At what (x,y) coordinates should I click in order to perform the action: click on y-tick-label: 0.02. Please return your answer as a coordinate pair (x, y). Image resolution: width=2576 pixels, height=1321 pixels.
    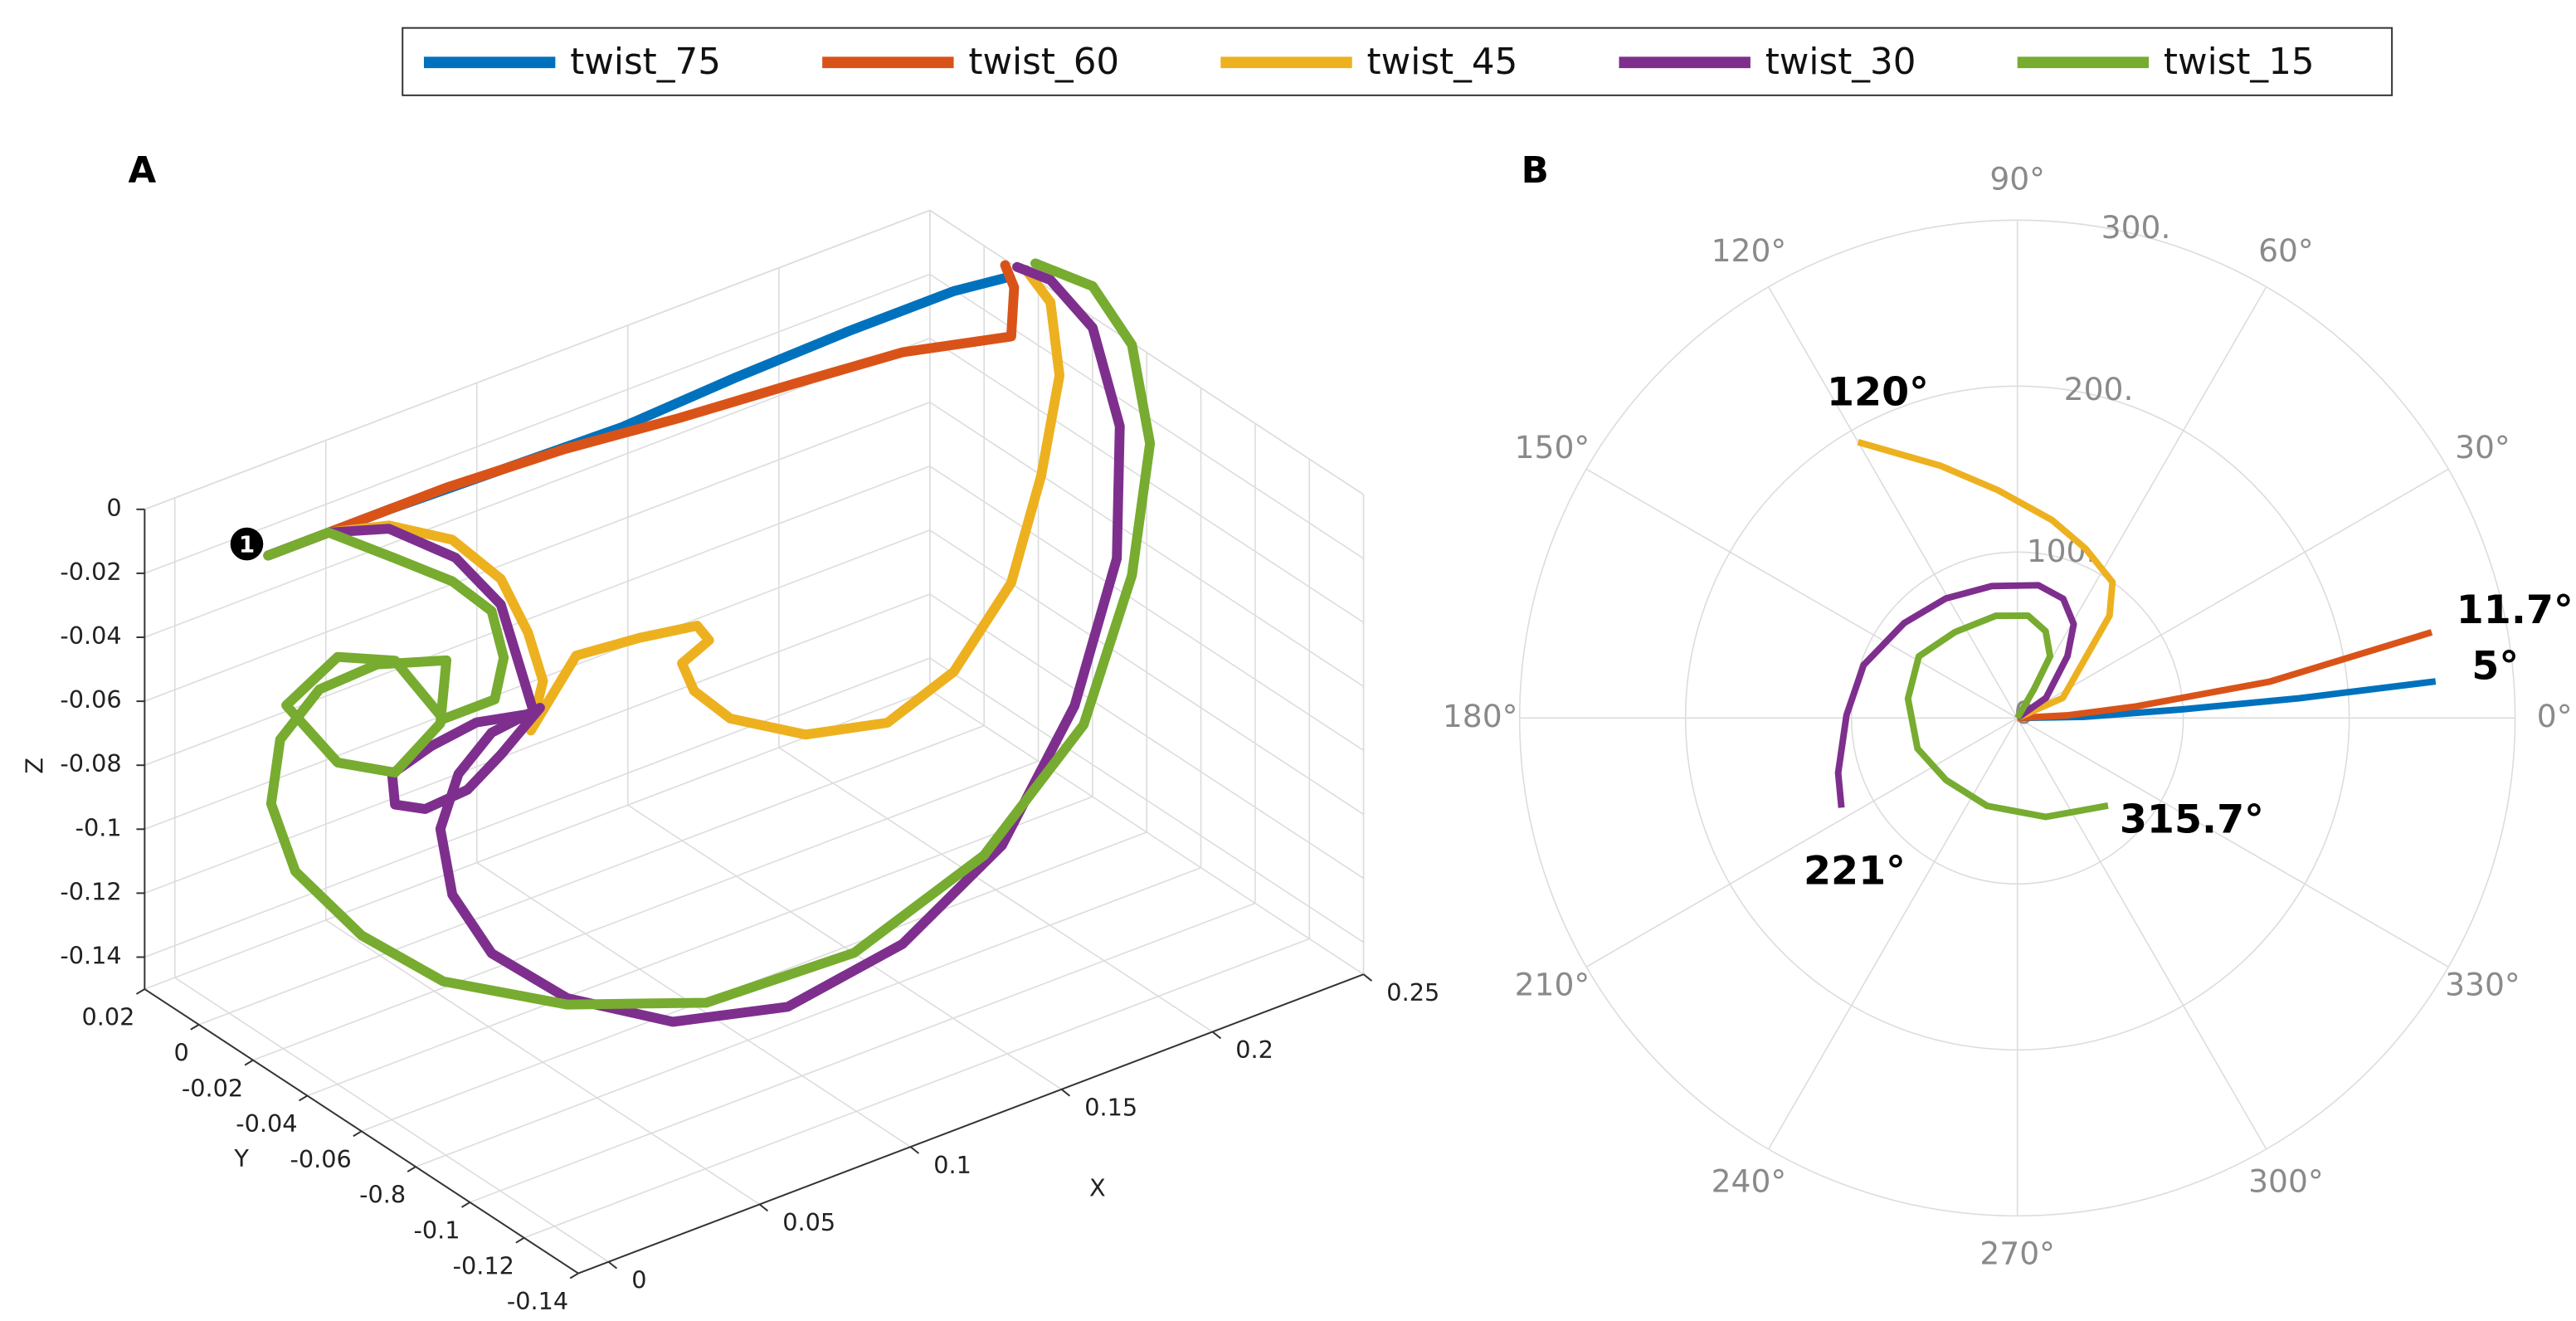
    Looking at the image, I should click on (108, 1017).